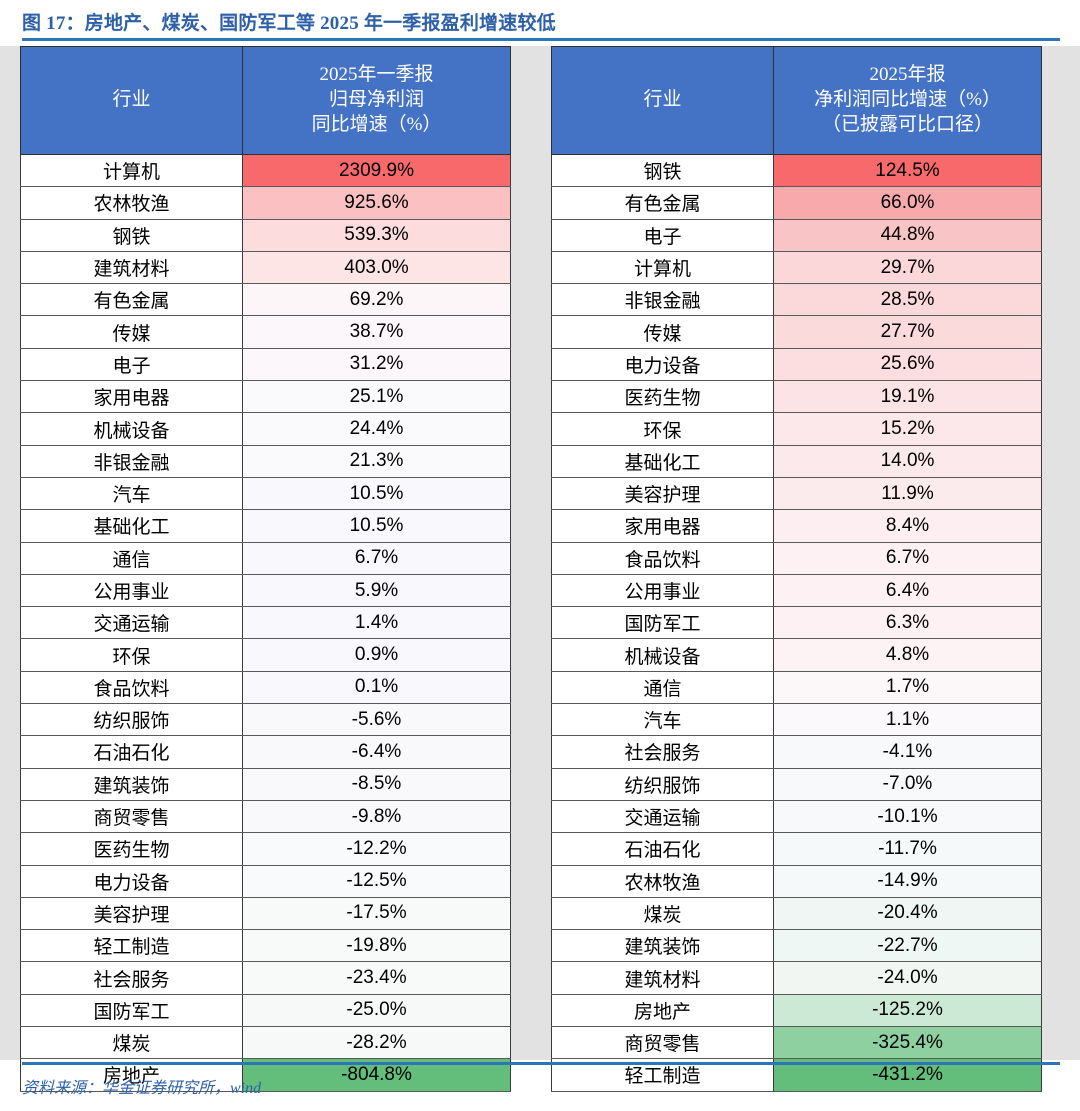  Describe the element at coordinates (289, 23) in the screenshot. I see `figure-title: 图 17：房地产、煤炭、国防军工等 2025 年一季报盈利增速较低` at that location.